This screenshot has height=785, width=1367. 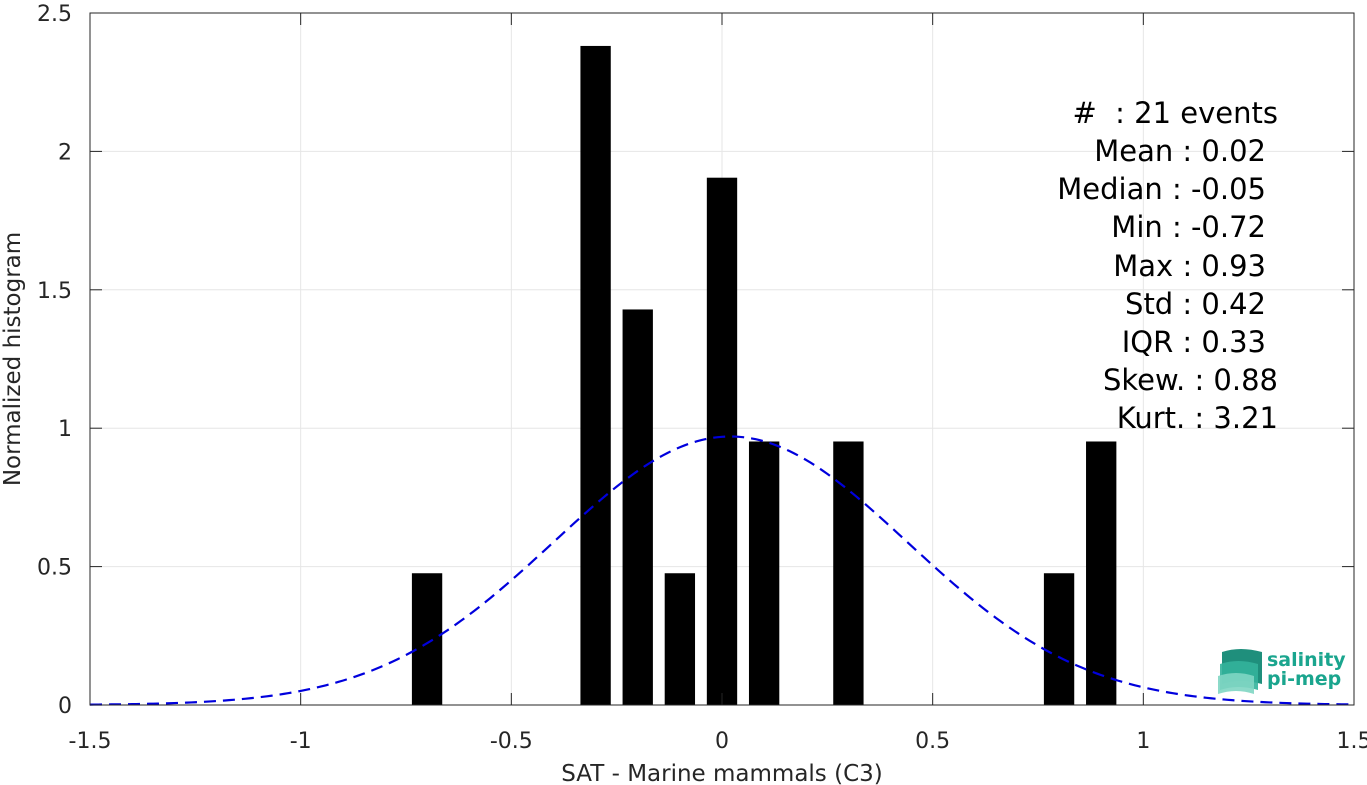 I want to click on y-tick-label: 2, so click(x=65, y=152).